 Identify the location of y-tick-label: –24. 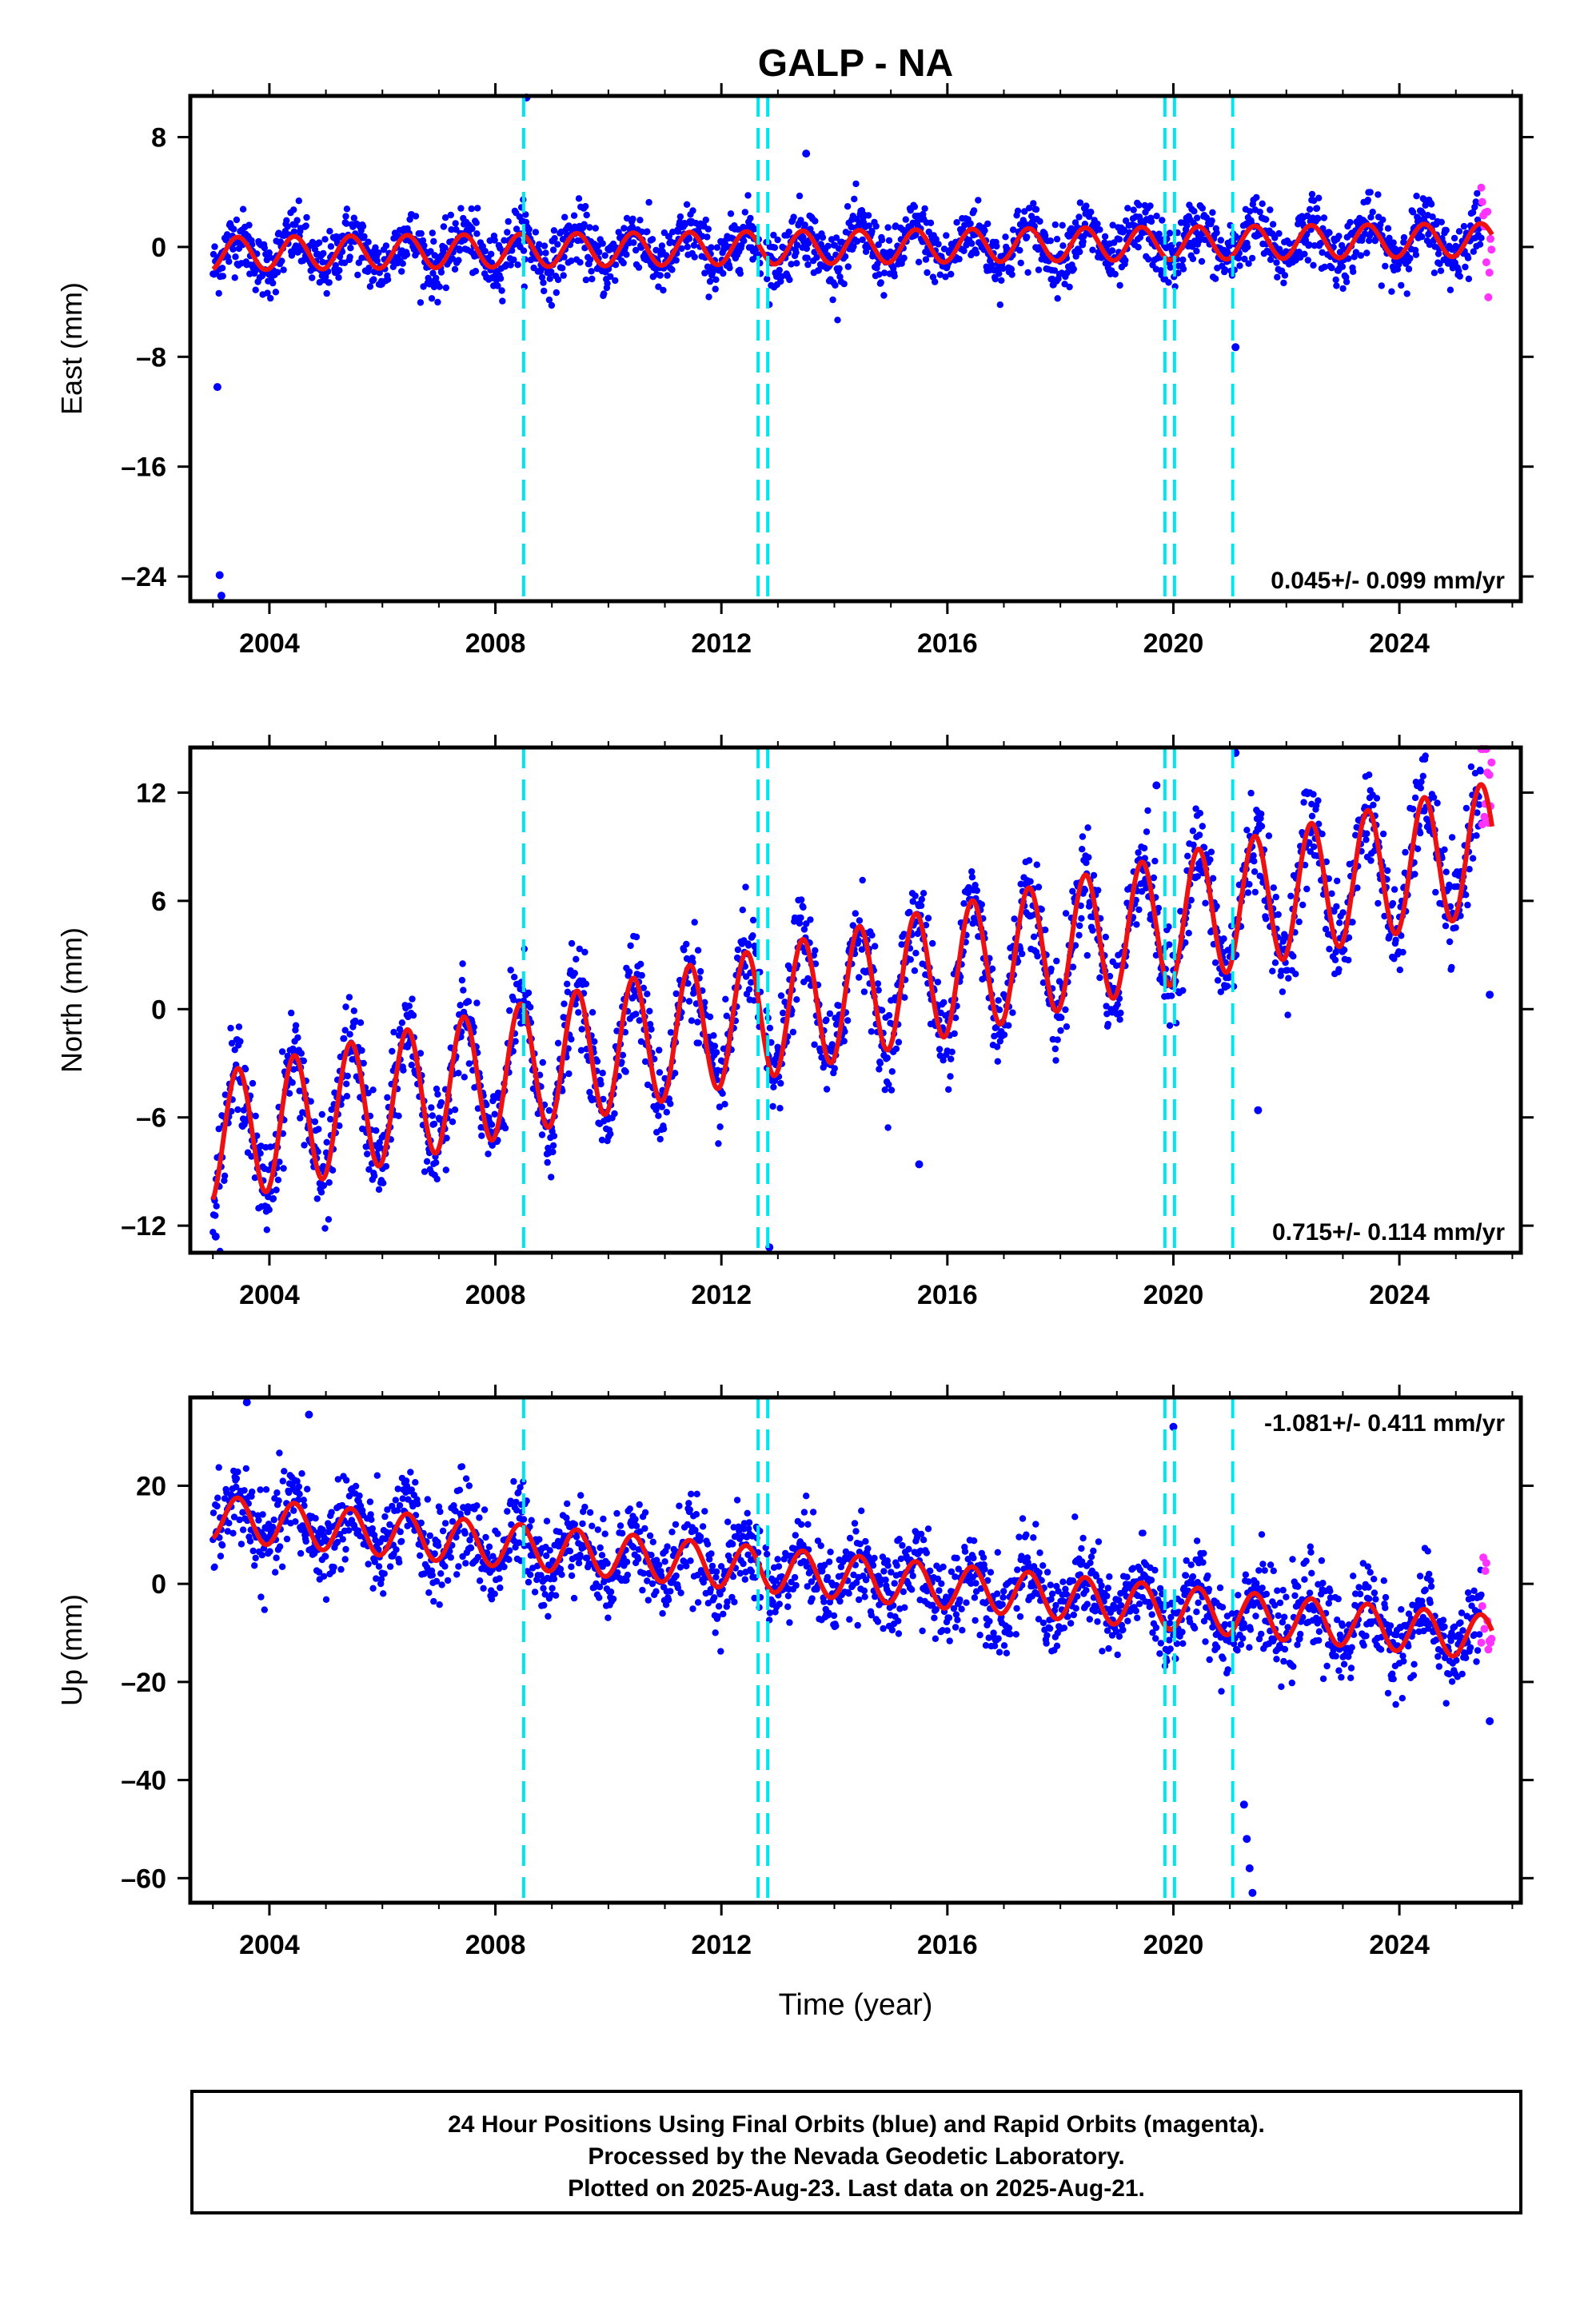
(143, 577).